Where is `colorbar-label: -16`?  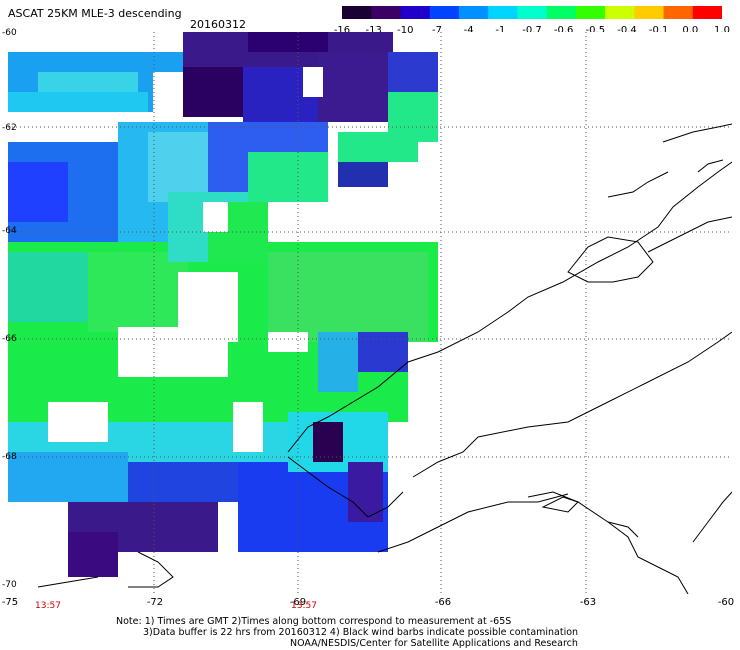
colorbar-label: -16 is located at coordinates (342, 30).